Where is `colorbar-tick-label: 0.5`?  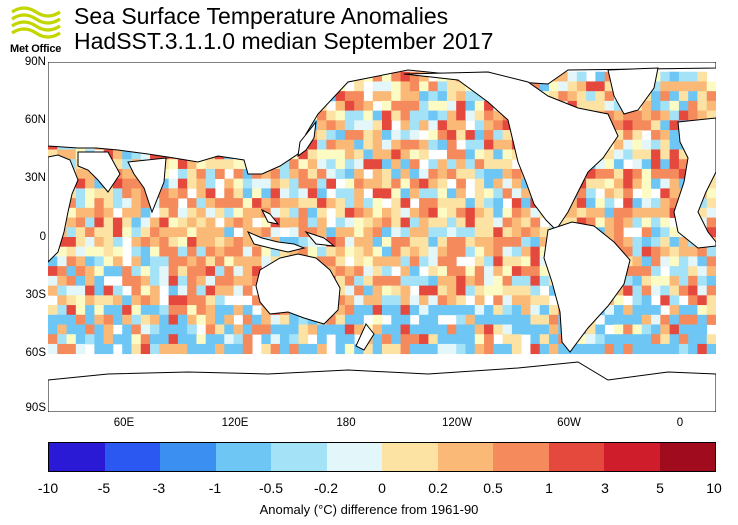
colorbar-tick-label: 0.5 is located at coordinates (493, 488).